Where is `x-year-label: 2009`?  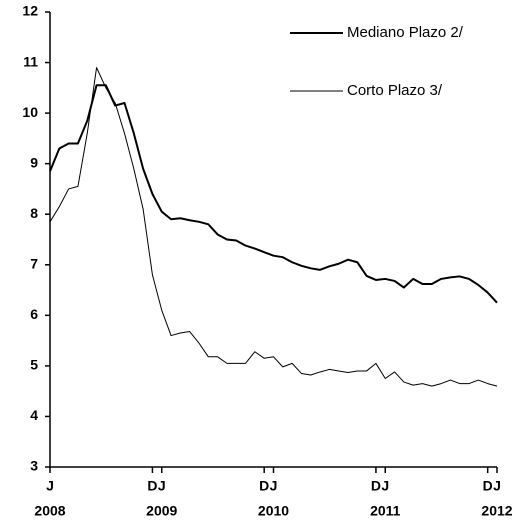
x-year-label: 2009 is located at coordinates (161, 511).